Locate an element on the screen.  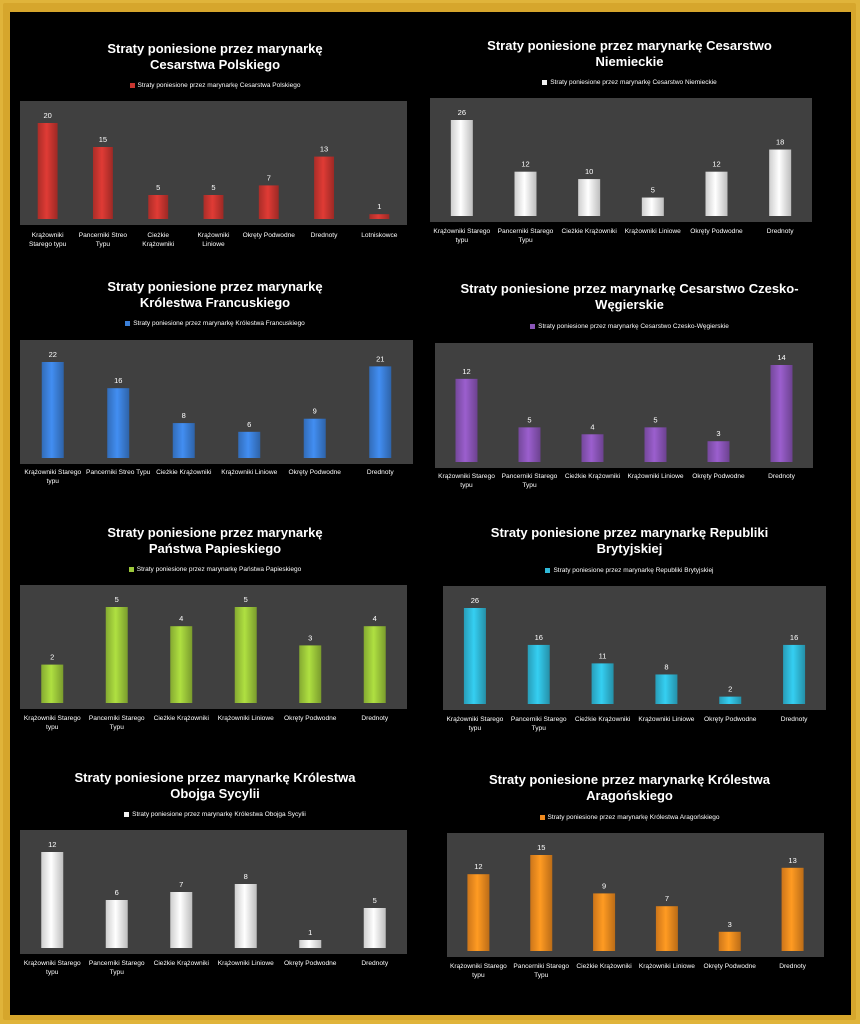
plot-area: 12 15 9 7 3 13 is located at coordinates (635, 895).